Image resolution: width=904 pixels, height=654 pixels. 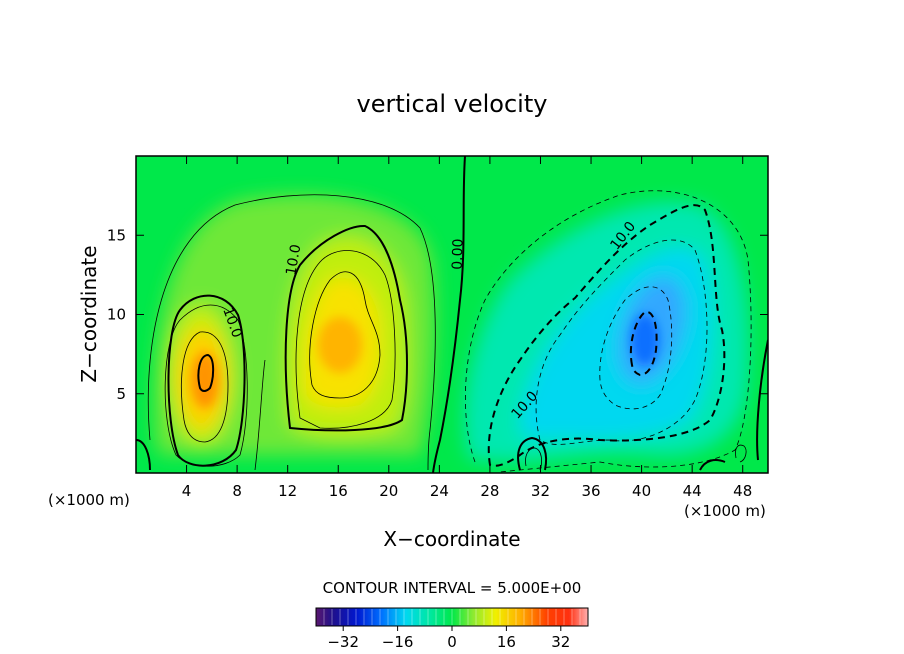 What do you see at coordinates (742, 491) in the screenshot?
I see `x-tick-label: 48` at bounding box center [742, 491].